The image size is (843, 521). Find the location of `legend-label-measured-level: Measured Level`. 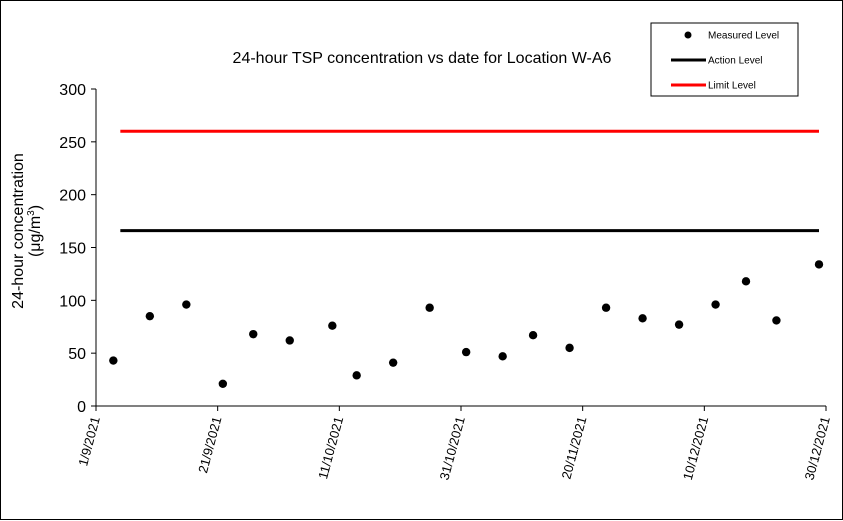

legend-label-measured-level: Measured Level is located at coordinates (743, 36).